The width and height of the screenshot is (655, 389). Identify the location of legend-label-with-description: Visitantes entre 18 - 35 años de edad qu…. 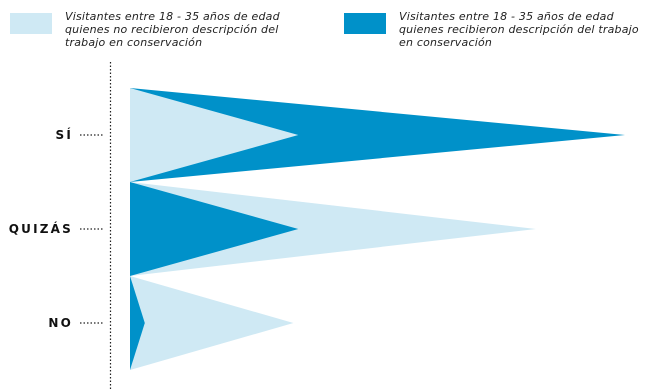
(519, 29).